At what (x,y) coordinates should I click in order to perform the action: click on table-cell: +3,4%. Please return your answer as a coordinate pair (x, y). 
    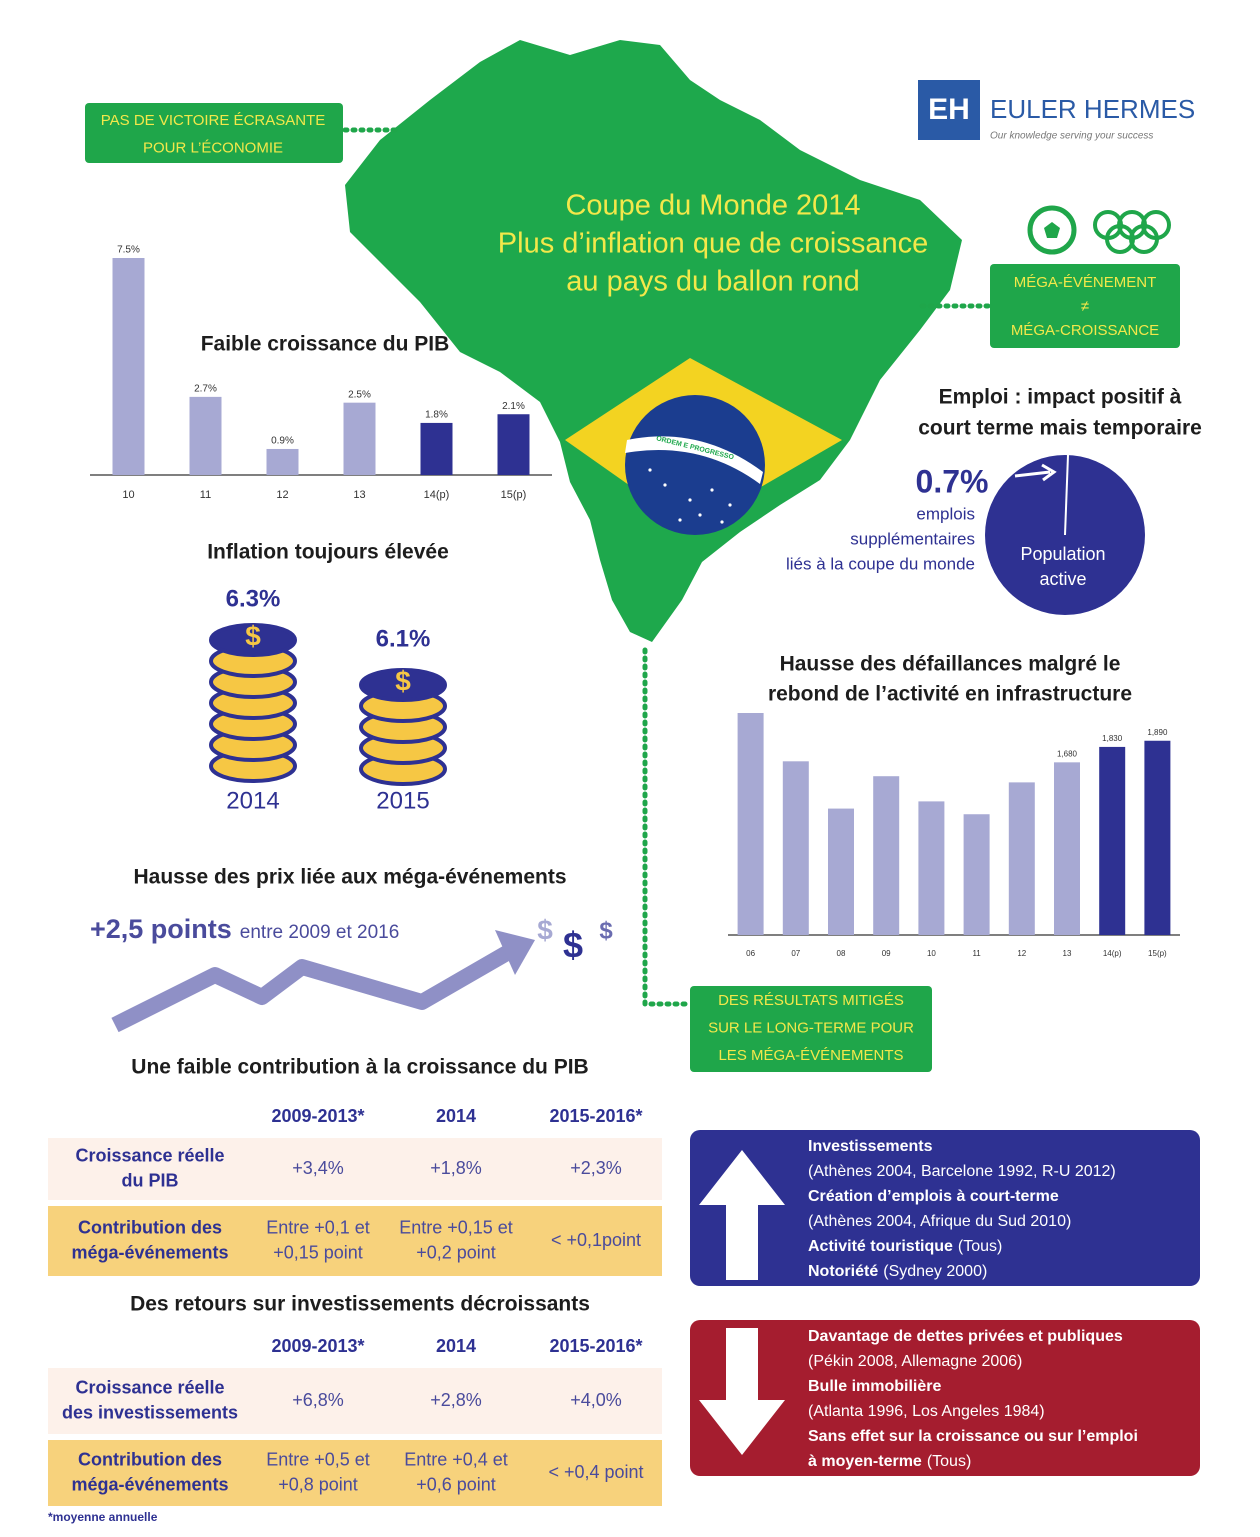
    Looking at the image, I should click on (318, 1168).